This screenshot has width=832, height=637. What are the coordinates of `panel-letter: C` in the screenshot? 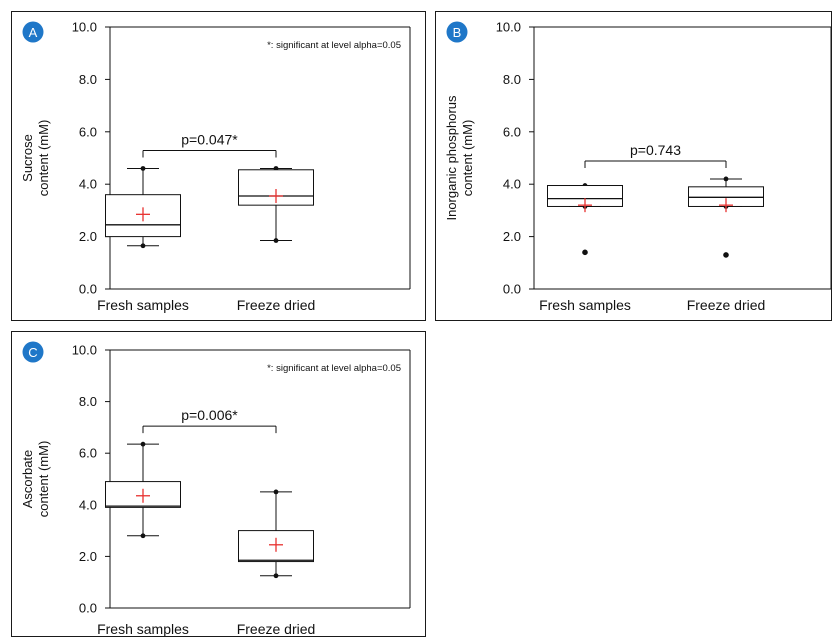 It's located at (32, 352).